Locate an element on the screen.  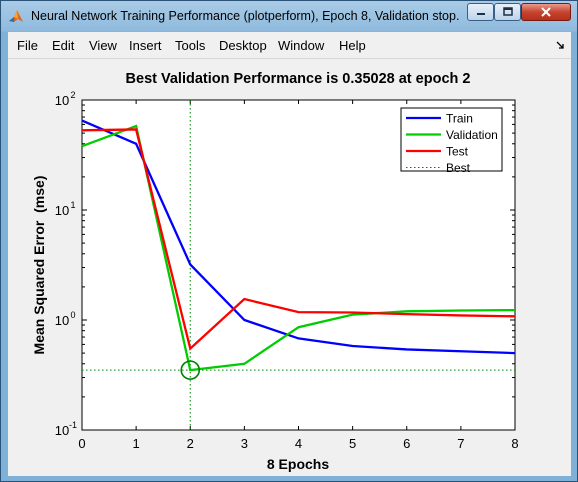
legend-label-best: Best is located at coordinates (458, 168).